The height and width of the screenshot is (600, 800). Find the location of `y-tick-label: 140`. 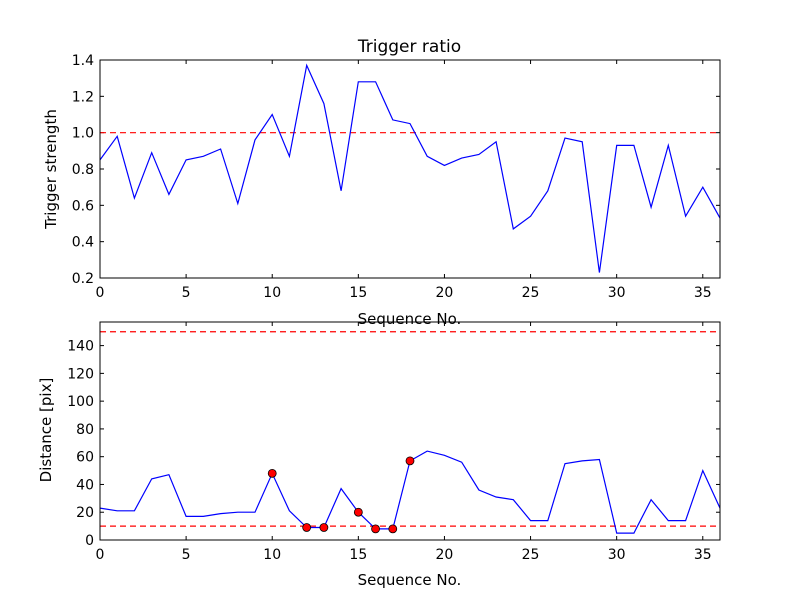

y-tick-label: 140 is located at coordinates (80, 347).